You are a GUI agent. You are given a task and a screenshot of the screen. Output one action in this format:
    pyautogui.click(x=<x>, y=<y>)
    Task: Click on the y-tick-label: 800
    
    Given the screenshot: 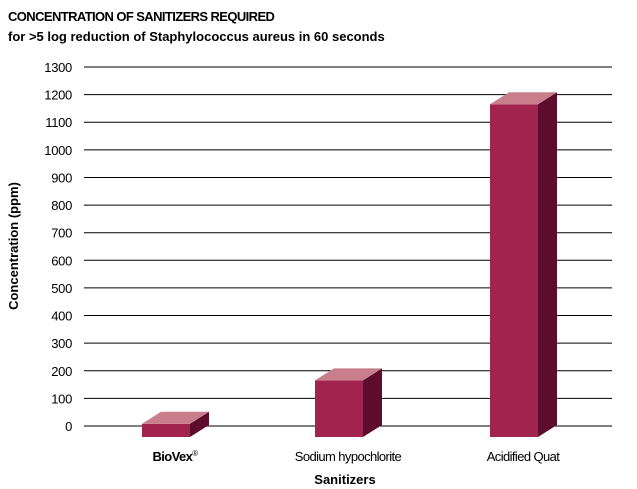 What is the action you would take?
    pyautogui.click(x=61, y=205)
    